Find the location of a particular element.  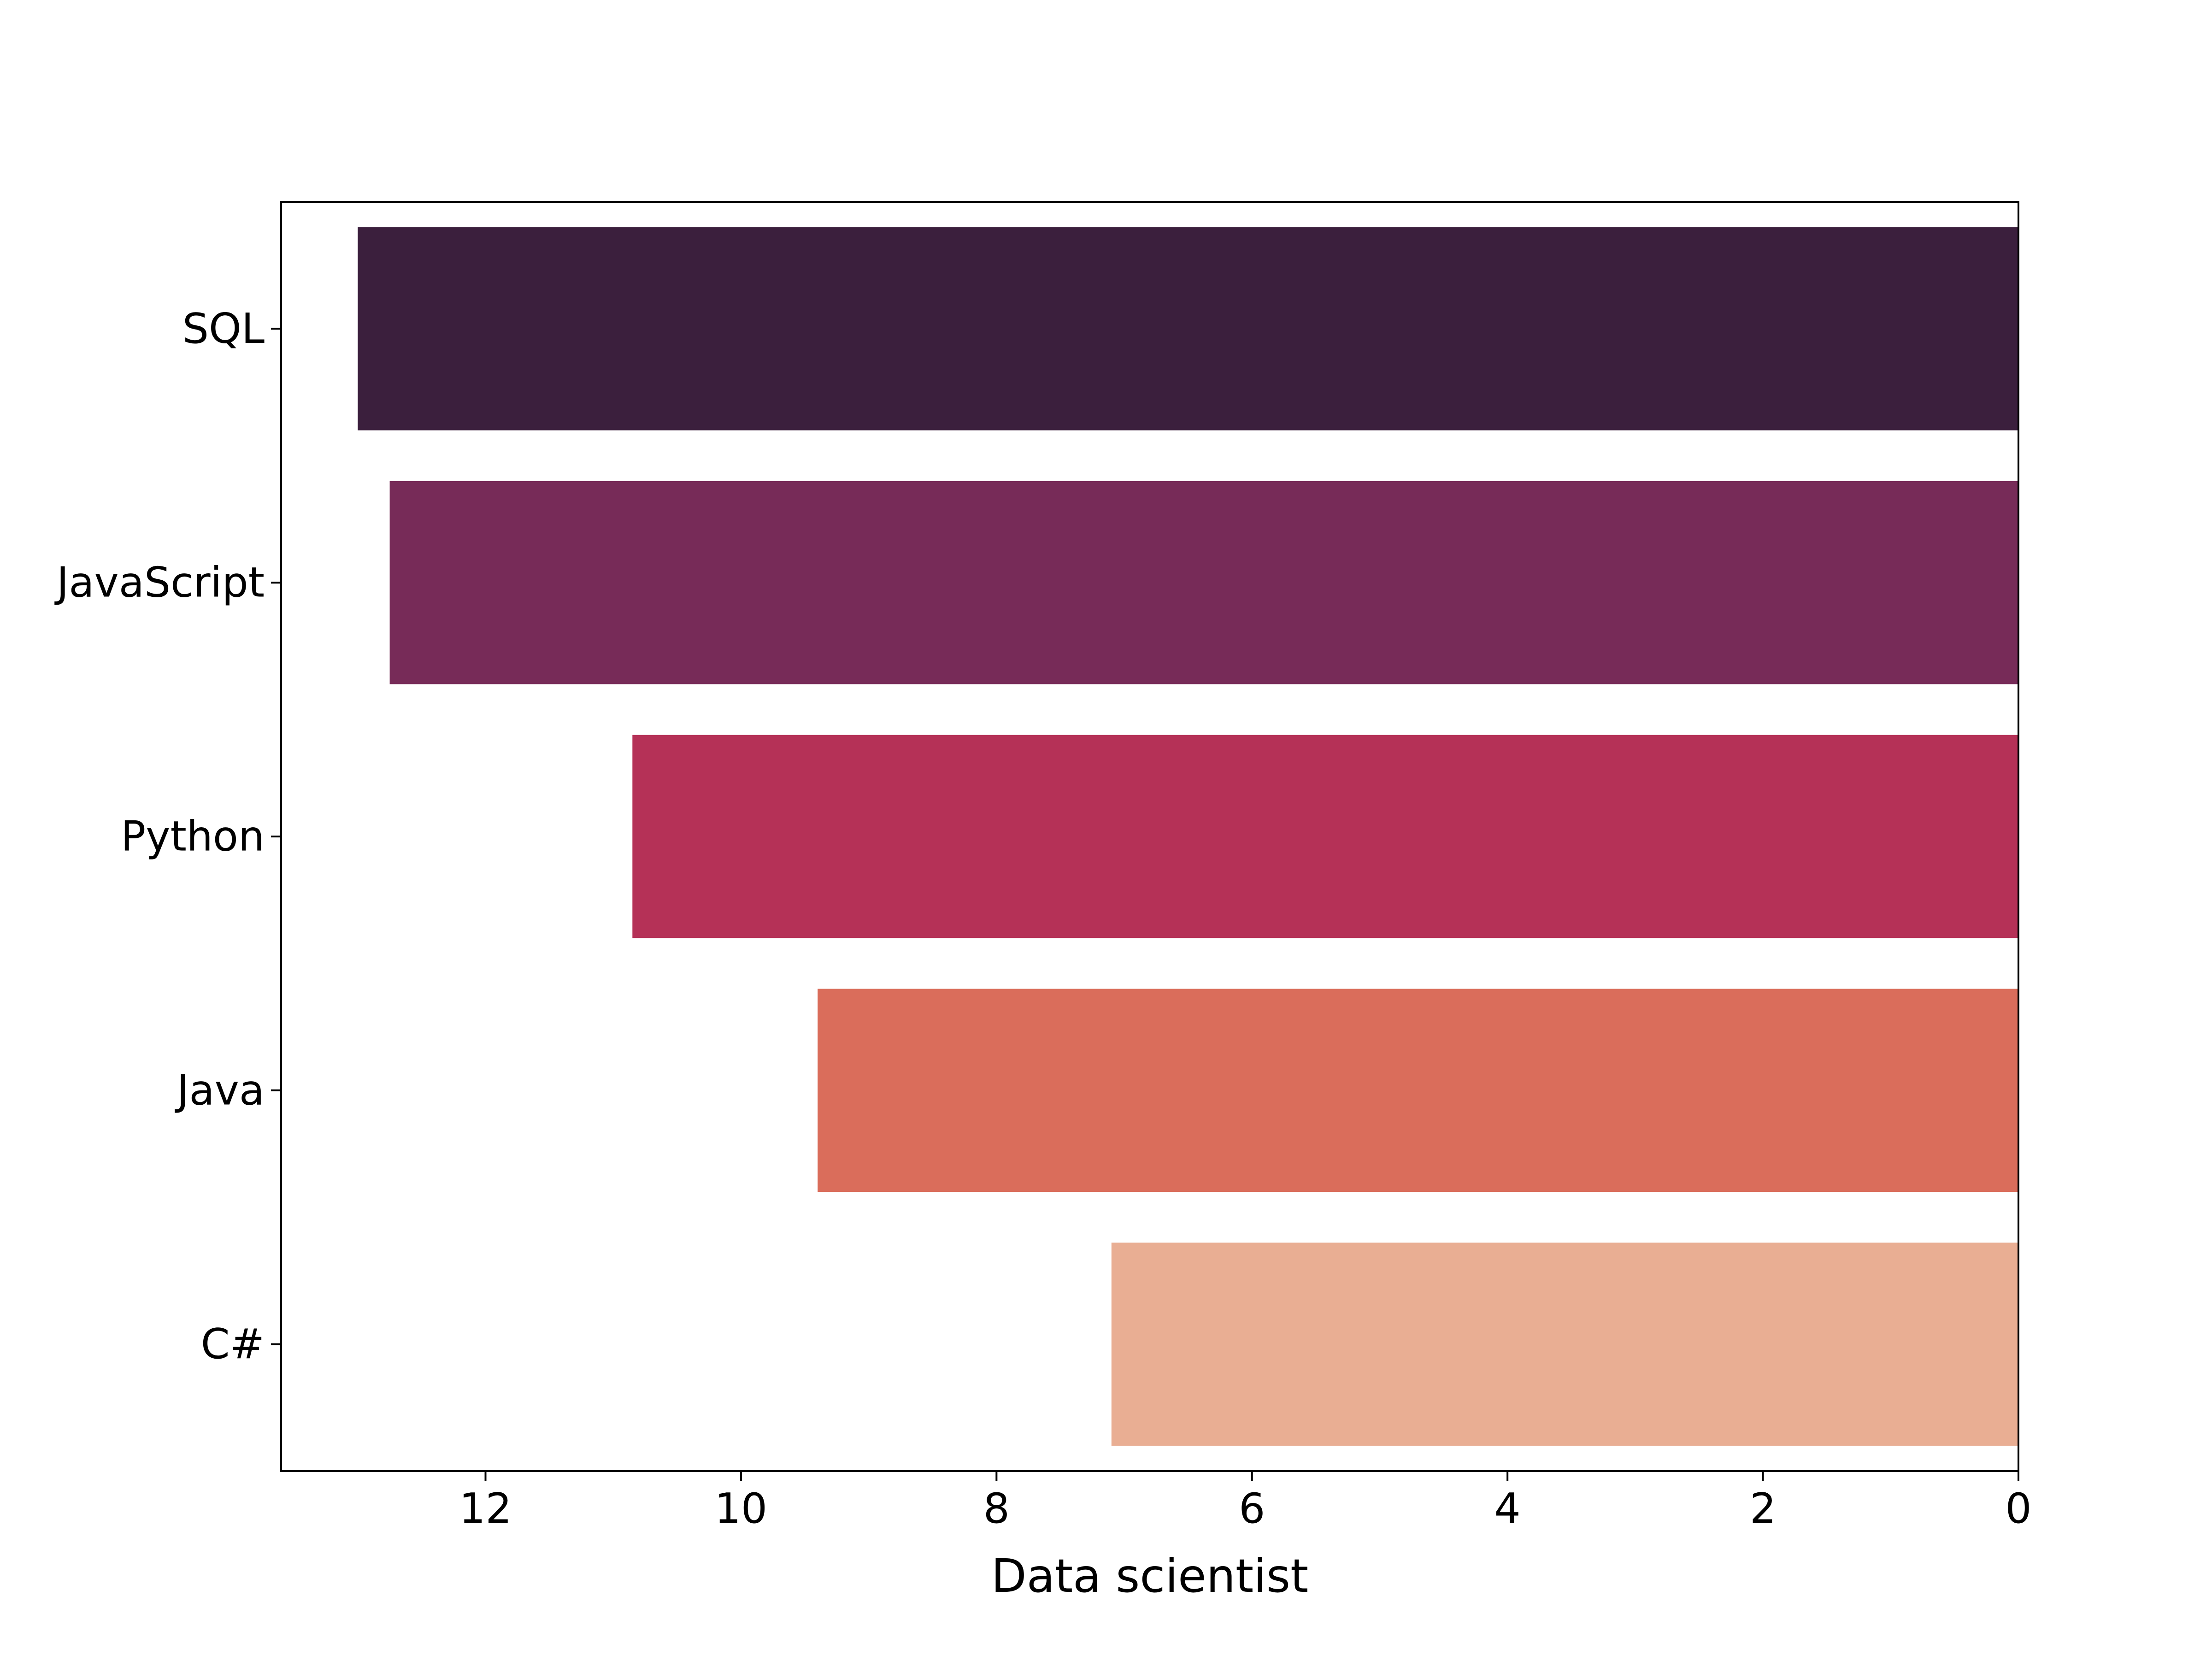

x-tick-label: 10 is located at coordinates (741, 1509).